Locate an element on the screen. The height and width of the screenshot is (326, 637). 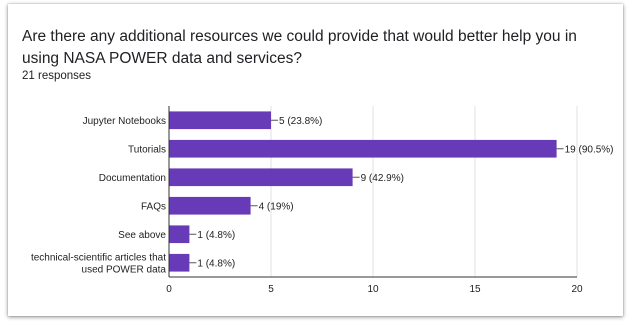
x-tick-label: 0 is located at coordinates (169, 289).